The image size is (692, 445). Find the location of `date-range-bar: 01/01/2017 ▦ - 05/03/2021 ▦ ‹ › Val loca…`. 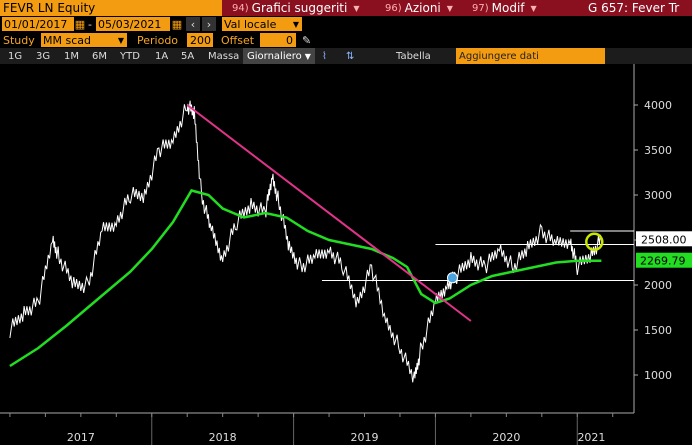

date-range-bar: 01/01/2017 ▦ - 05/03/2021 ▦ ‹ › Val loca… is located at coordinates (346, 24).